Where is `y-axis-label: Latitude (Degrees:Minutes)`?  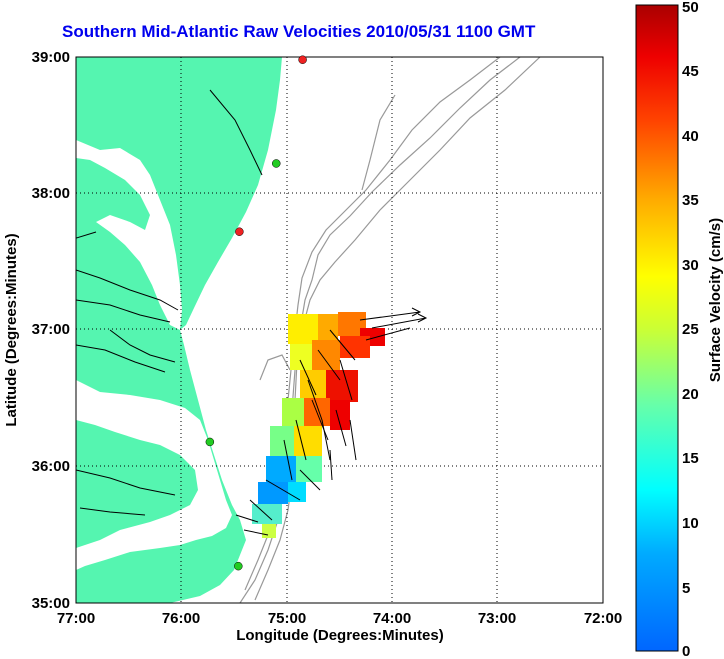 y-axis-label: Latitude (Degrees:Minutes) is located at coordinates (11, 329).